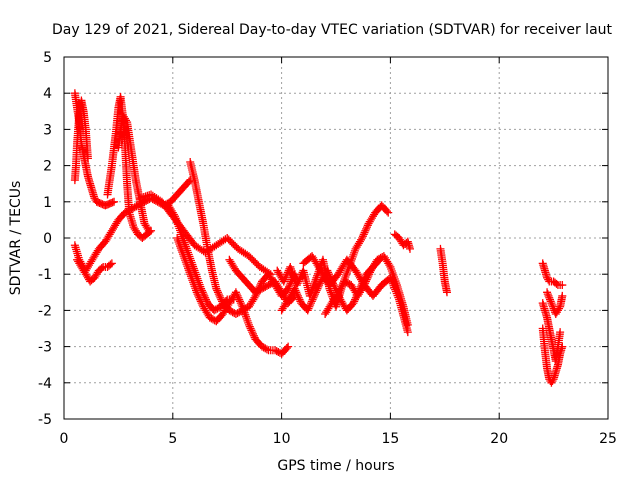 The height and width of the screenshot is (480, 640). Describe the element at coordinates (47, 239) in the screenshot. I see `y-tick-label: 0` at that location.